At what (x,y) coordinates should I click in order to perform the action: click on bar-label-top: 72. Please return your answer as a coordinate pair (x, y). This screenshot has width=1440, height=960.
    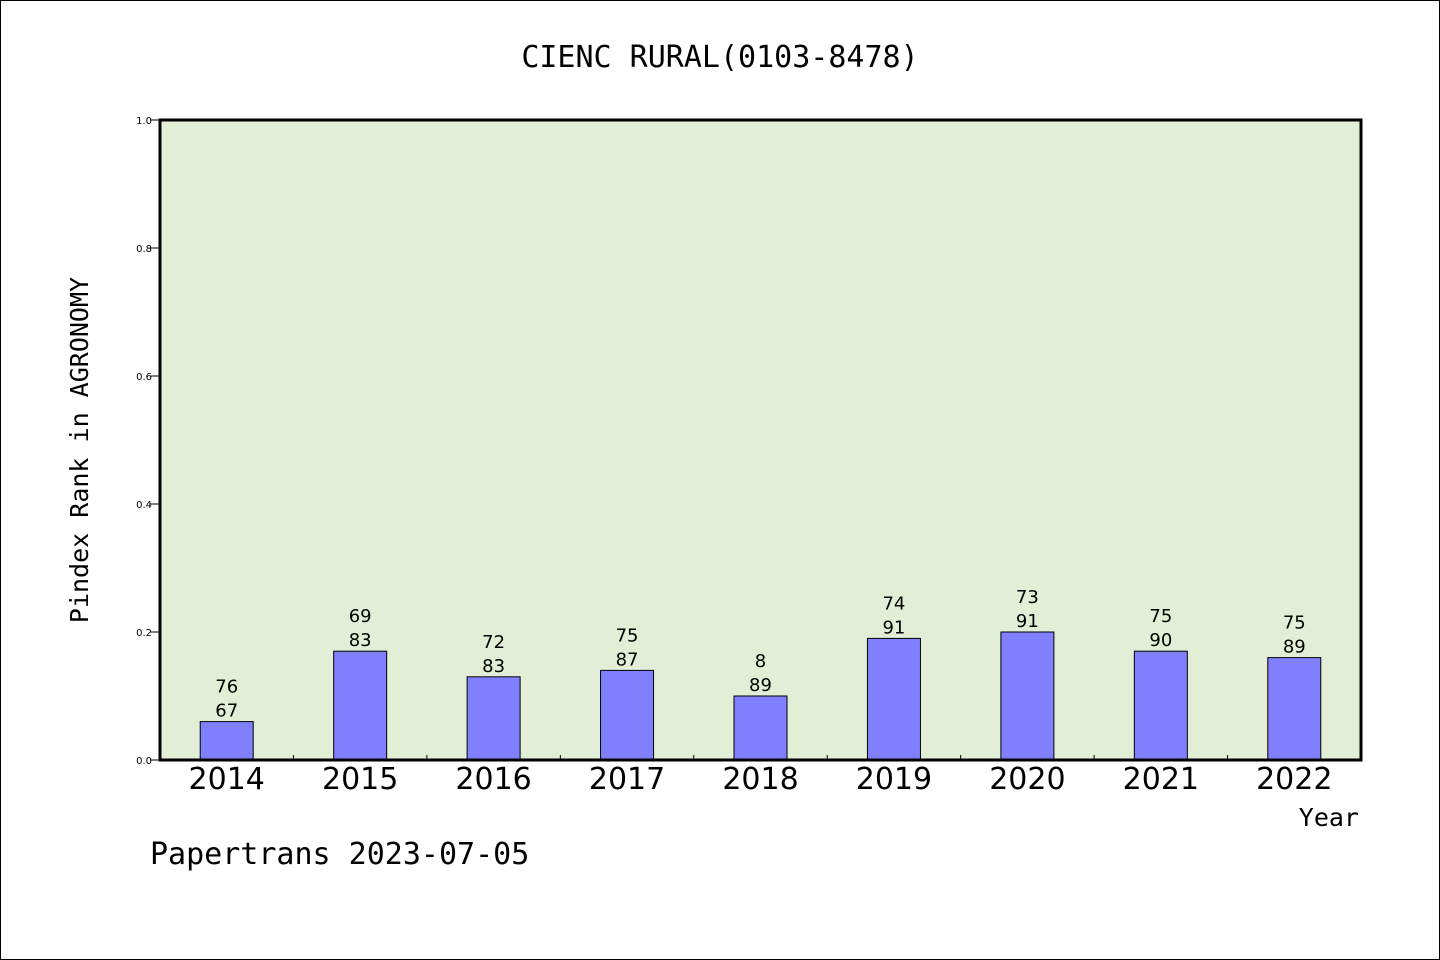
    Looking at the image, I should click on (493, 642).